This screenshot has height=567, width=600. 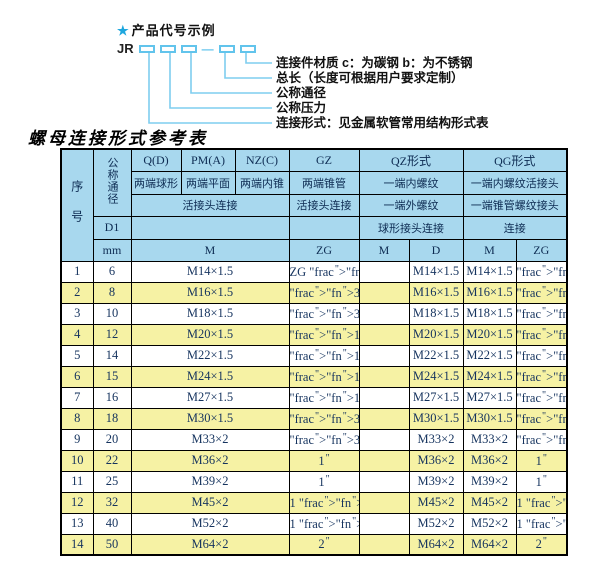 I want to click on cell-qg-m: M14×1.5, so click(x=489, y=271).